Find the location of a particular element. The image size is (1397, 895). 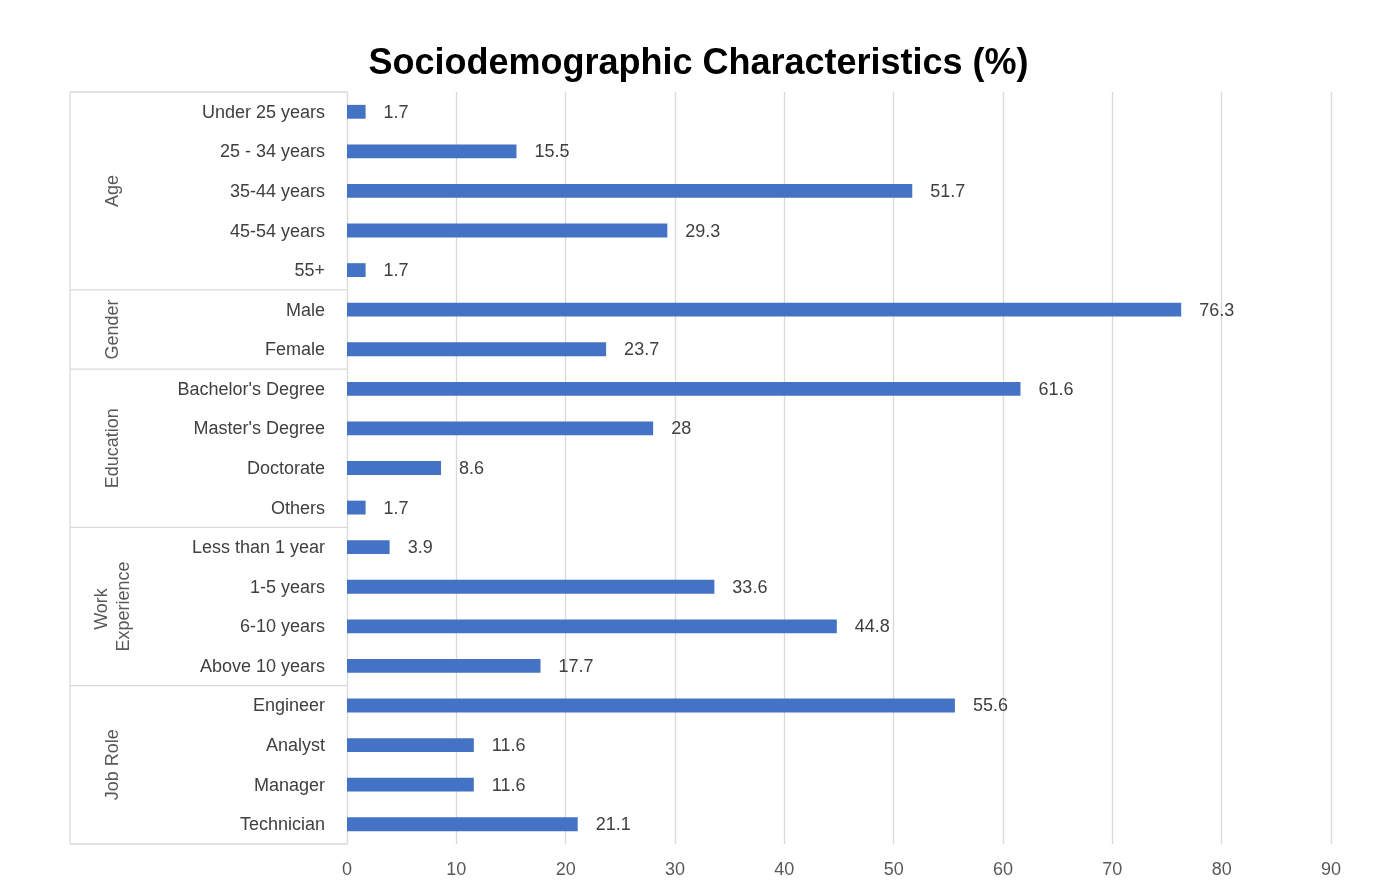

y-tick-label: Less than 1 year is located at coordinates (258, 547).